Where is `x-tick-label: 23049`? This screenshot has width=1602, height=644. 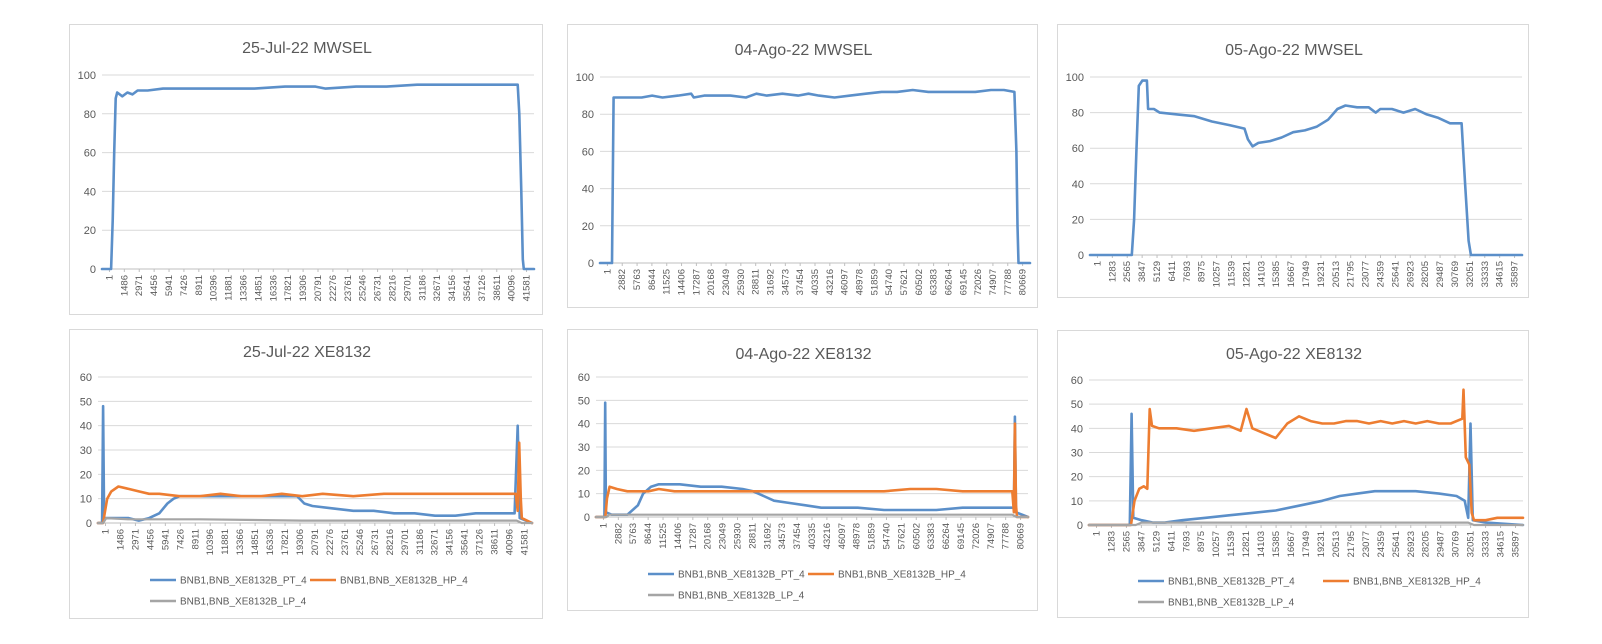
x-tick-label: 23049 is located at coordinates (723, 536).